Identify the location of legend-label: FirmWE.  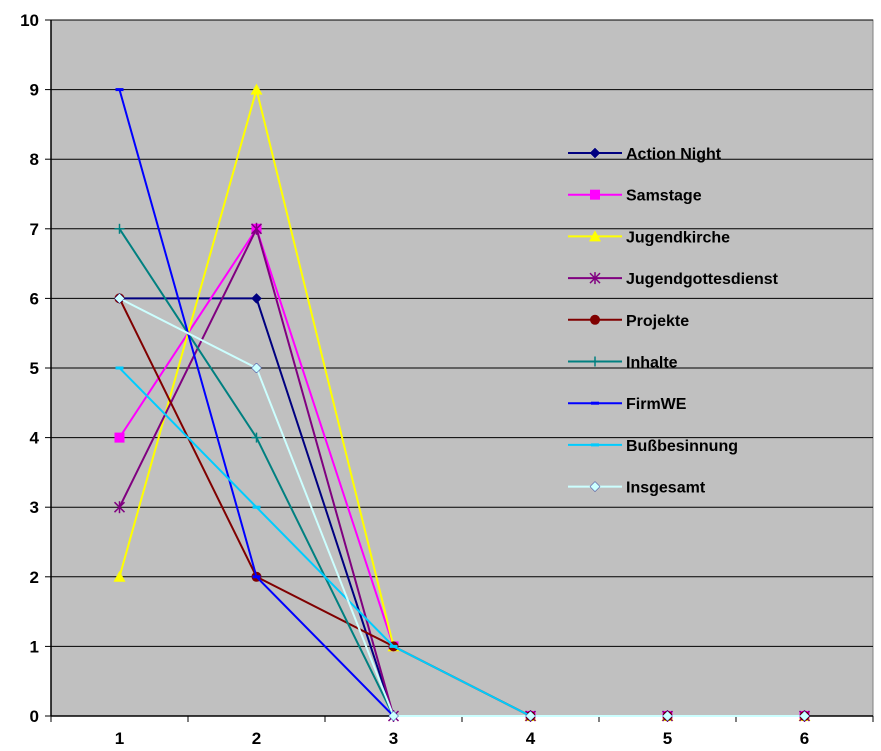
(656, 404).